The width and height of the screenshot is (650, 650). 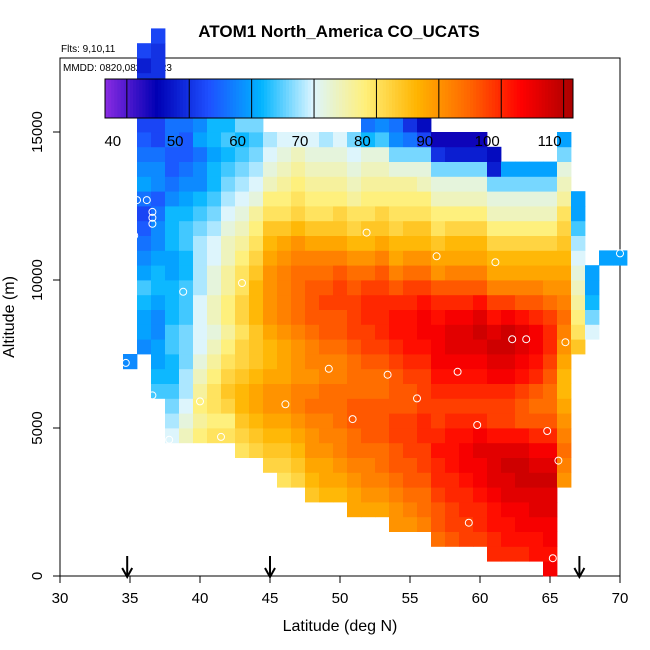 I want to click on colorbar, so click(x=339, y=98).